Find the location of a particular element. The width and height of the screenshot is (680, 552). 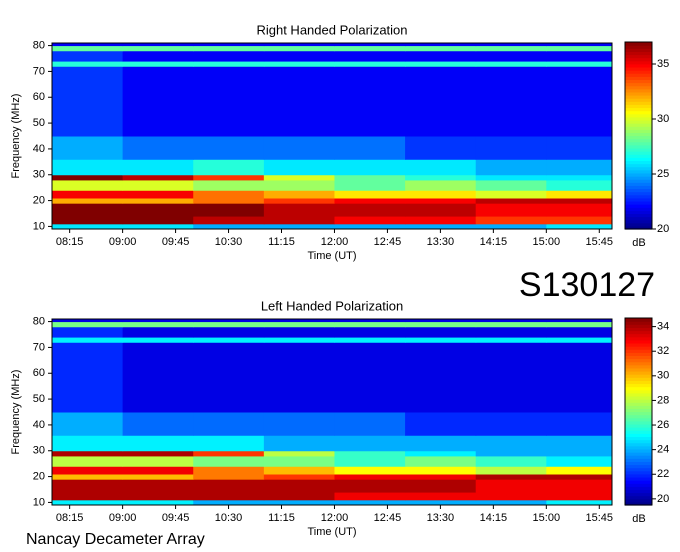

x-tick-label: 09:45 is located at coordinates (176, 518).